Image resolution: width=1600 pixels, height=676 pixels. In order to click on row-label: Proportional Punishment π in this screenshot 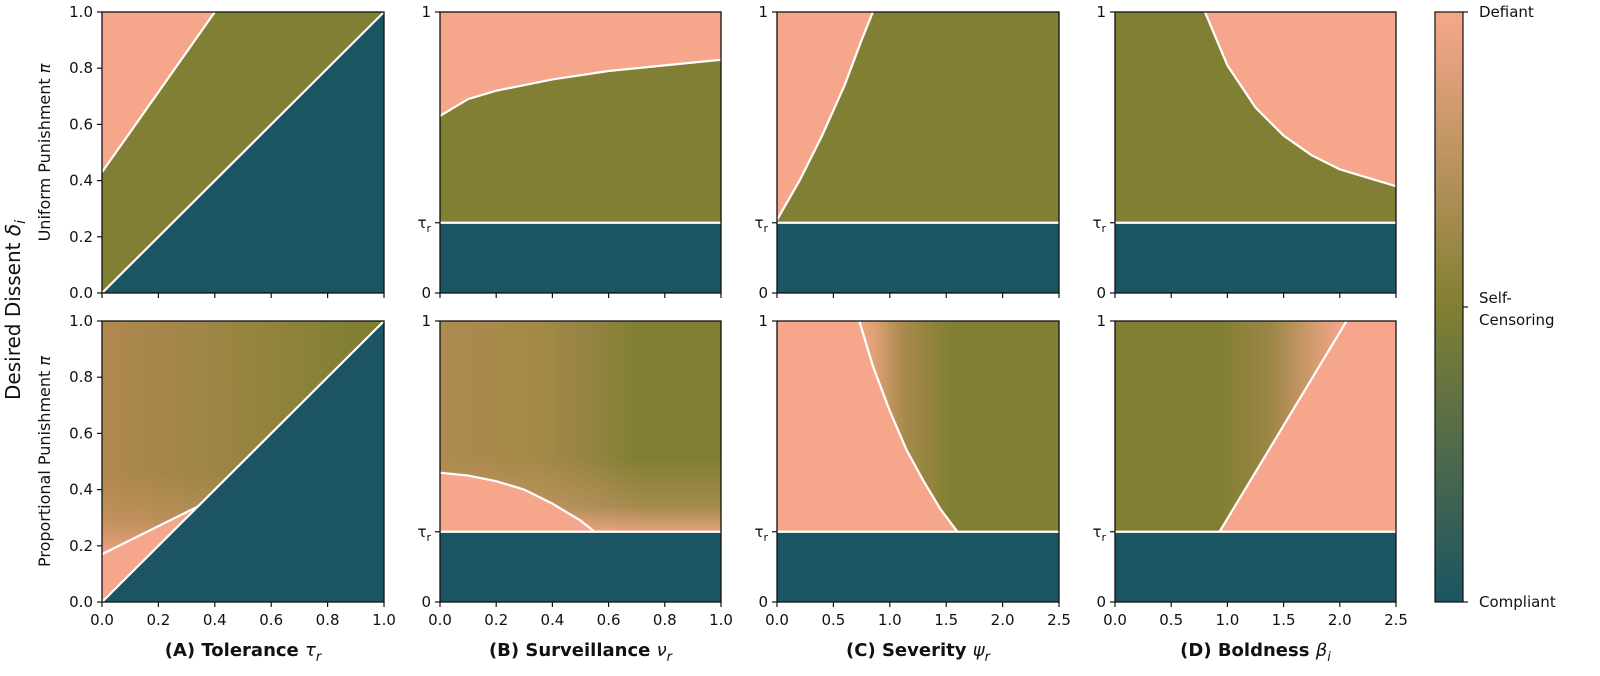, I will do `click(44, 461)`.